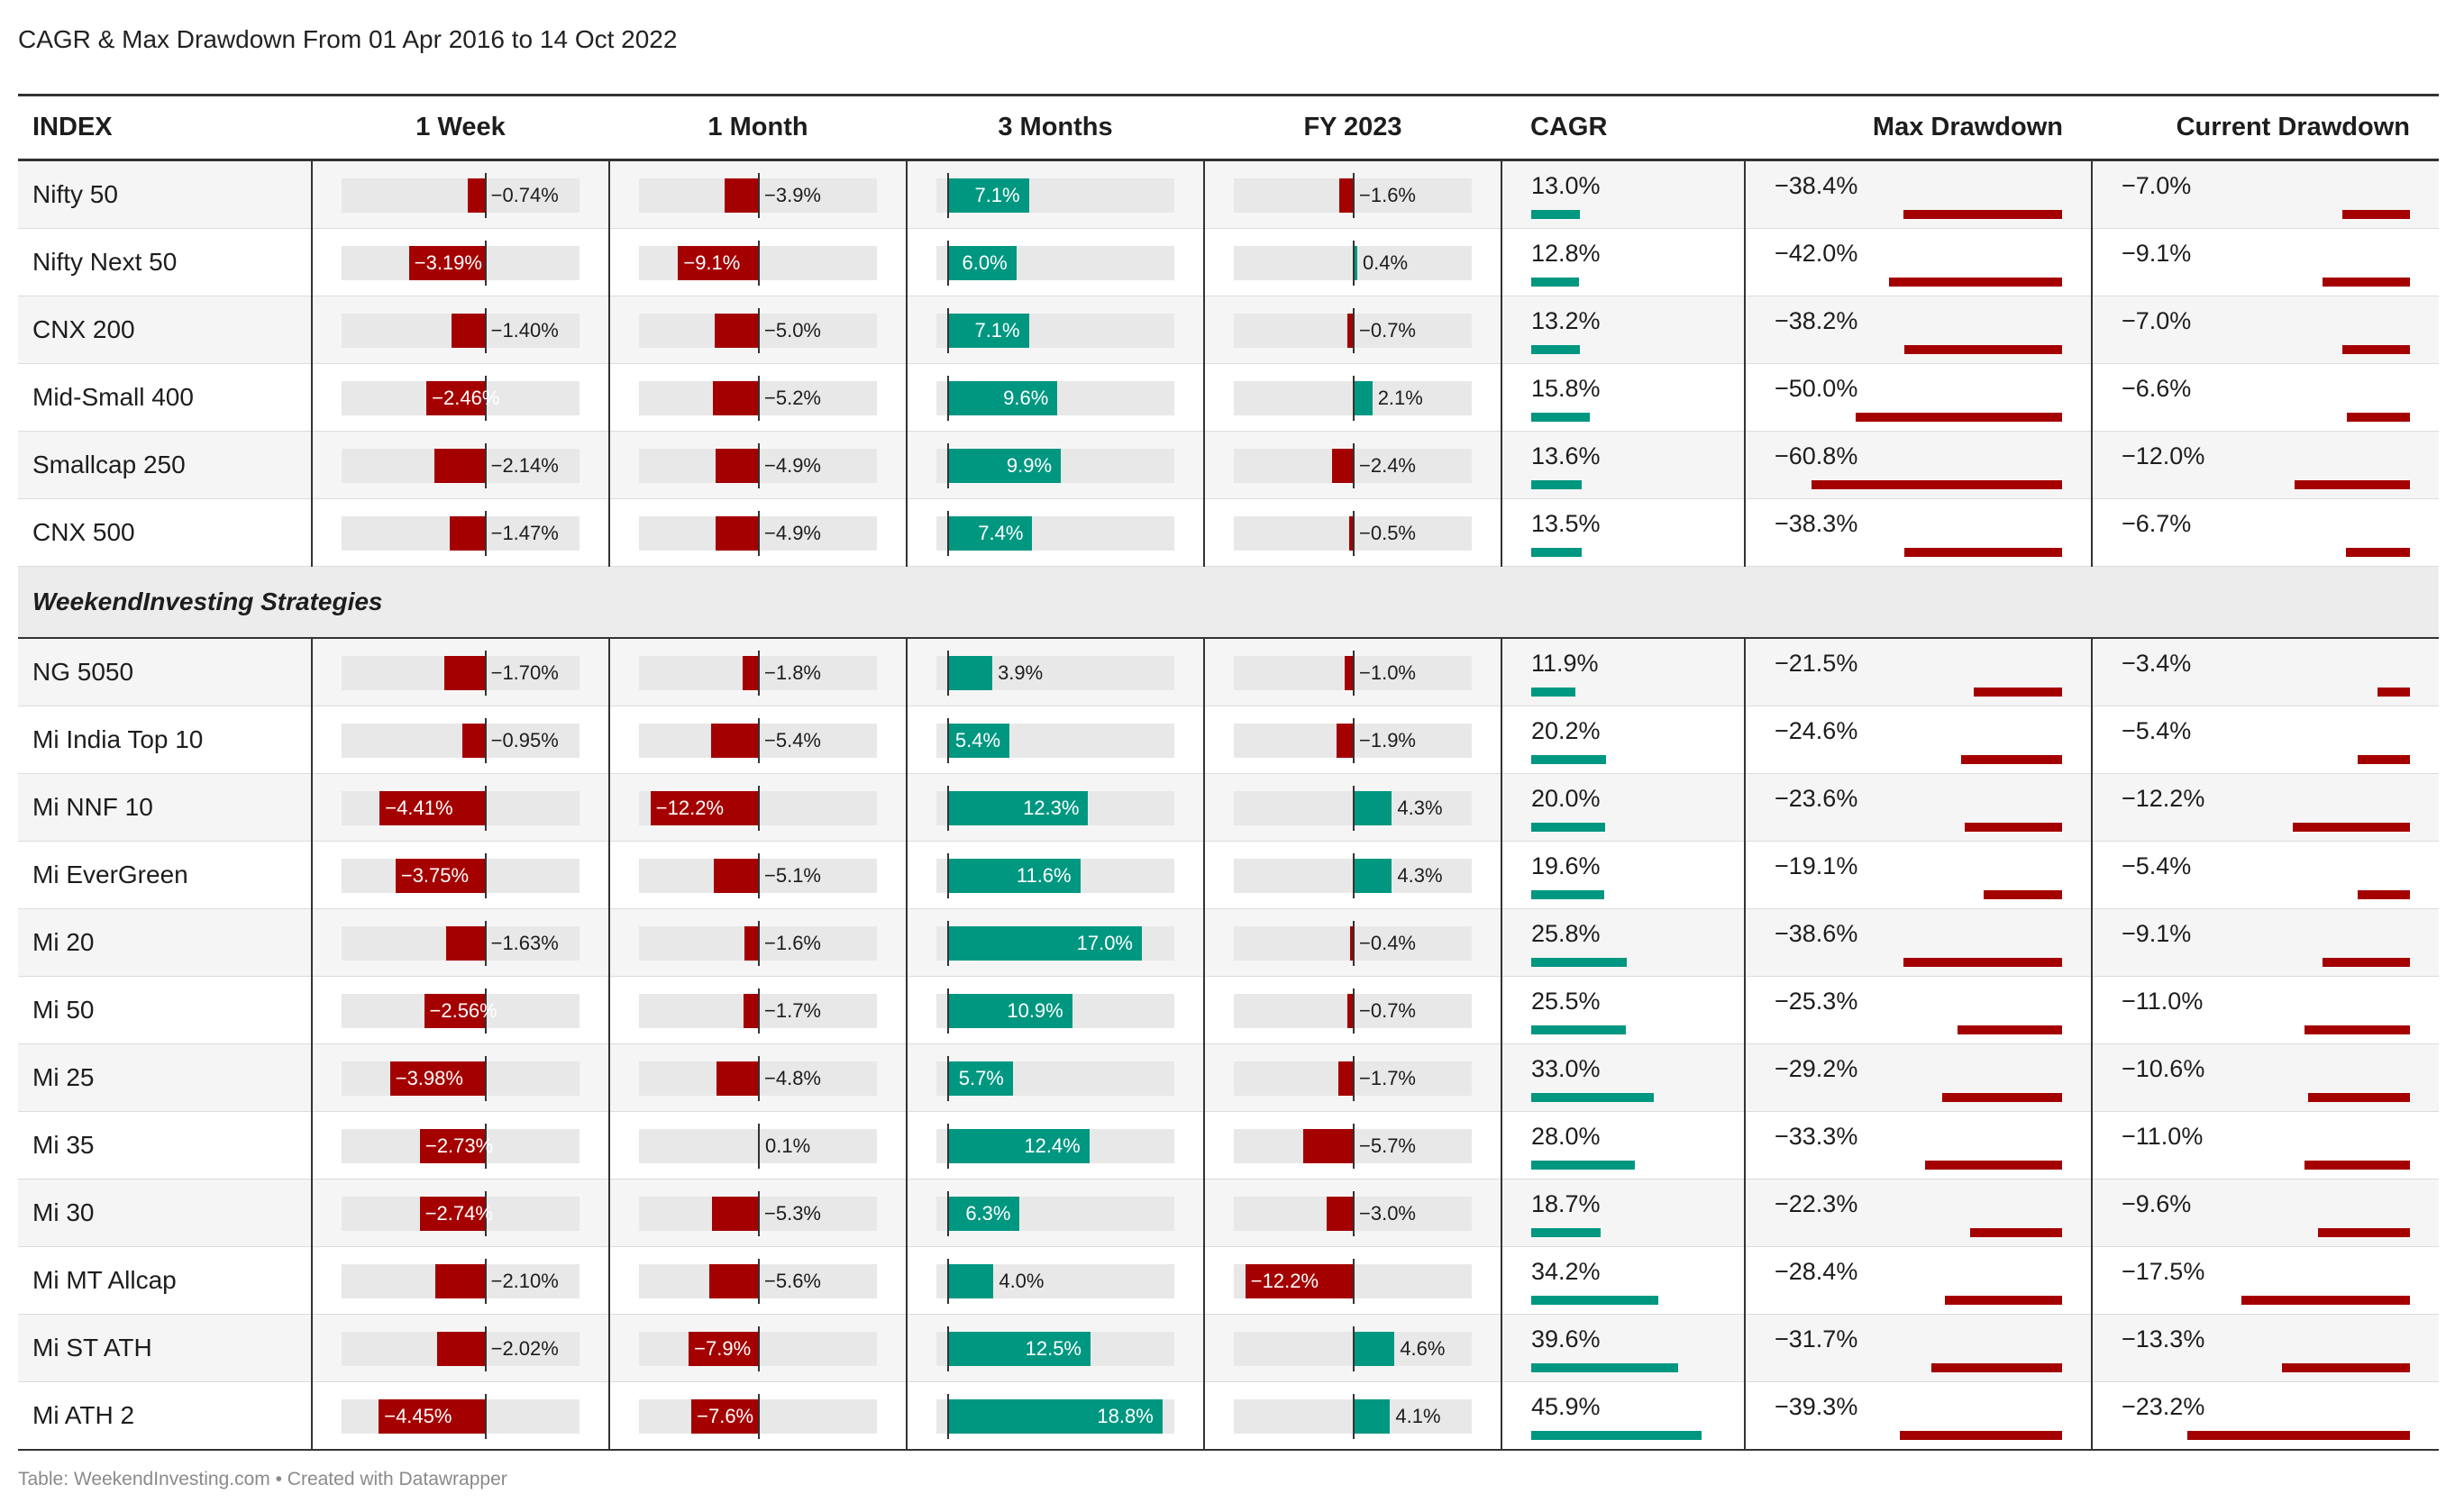 The width and height of the screenshot is (2455, 1512). What do you see at coordinates (2265, 532) in the screenshot?
I see `current-drawdown-cell: −6.7%` at bounding box center [2265, 532].